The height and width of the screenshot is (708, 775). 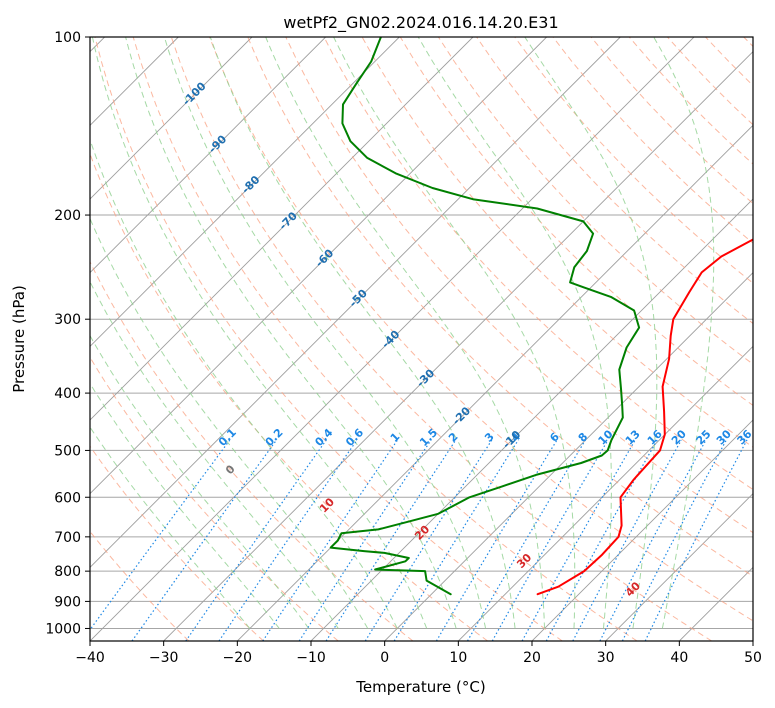 I want to click on y-tick-label: 800, so click(x=67, y=572).